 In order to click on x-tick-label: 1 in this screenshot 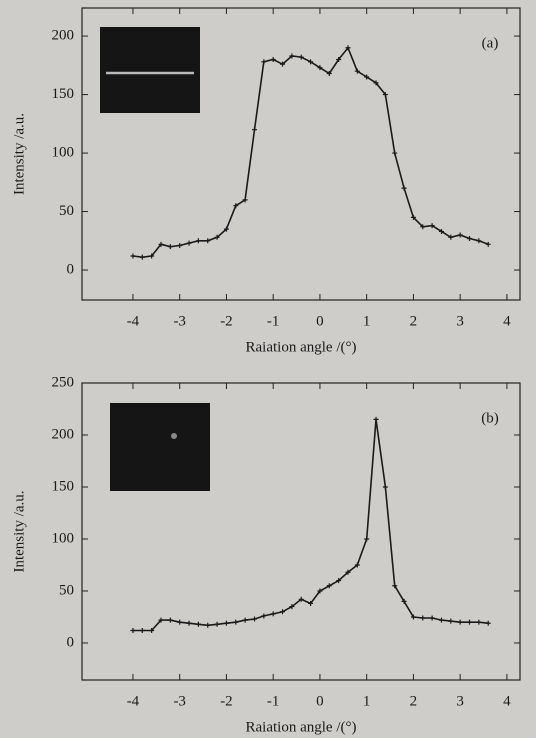, I will do `click(367, 321)`.